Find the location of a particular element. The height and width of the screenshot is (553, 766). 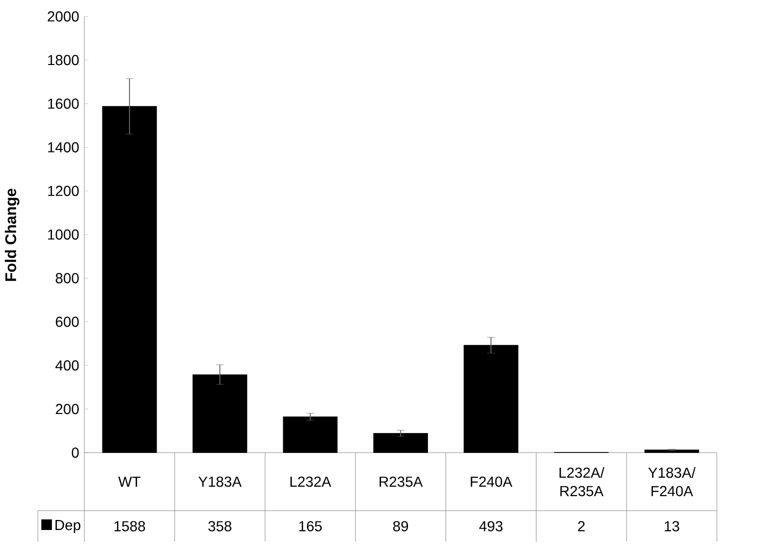

y-tick-label: 200 is located at coordinates (67, 409).